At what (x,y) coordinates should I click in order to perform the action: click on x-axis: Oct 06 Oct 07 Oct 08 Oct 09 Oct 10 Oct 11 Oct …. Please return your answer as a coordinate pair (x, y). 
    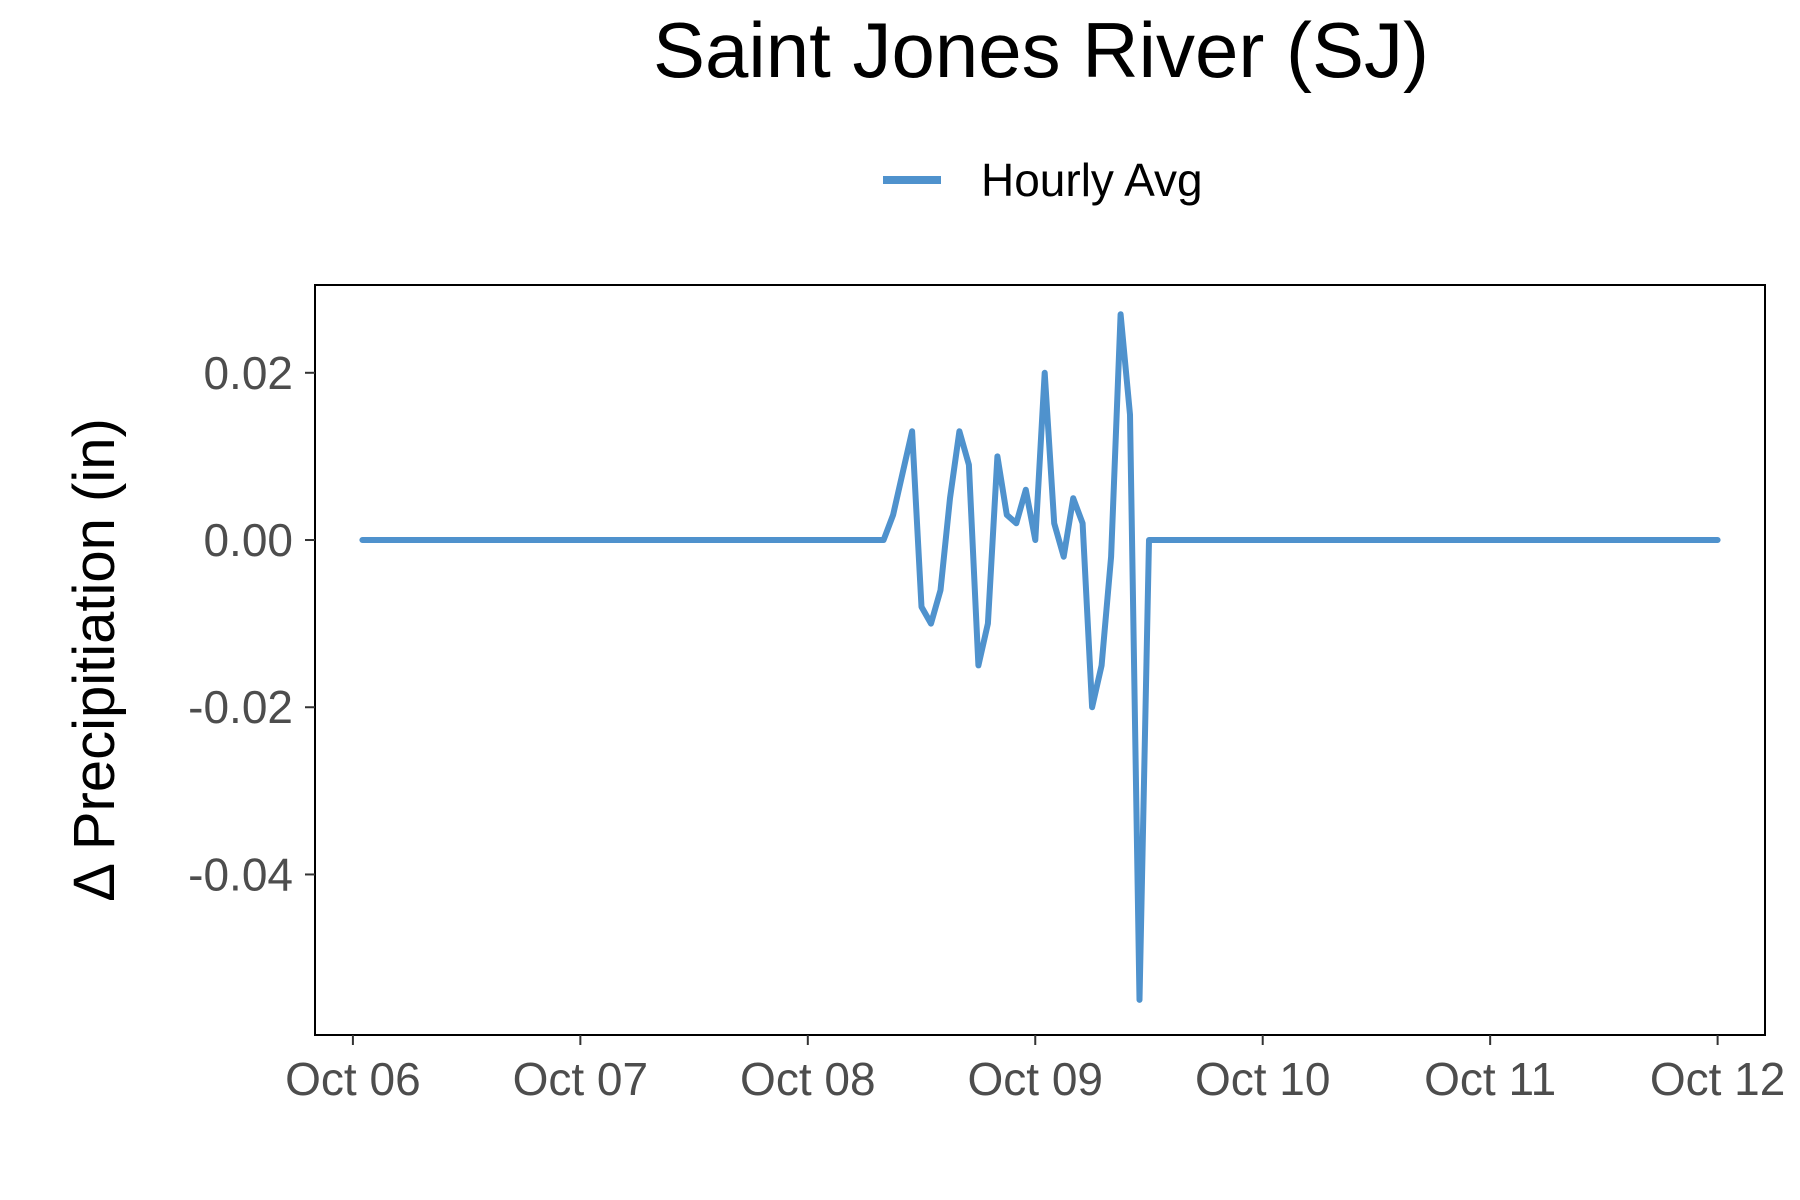
    Looking at the image, I should click on (1035, 1070).